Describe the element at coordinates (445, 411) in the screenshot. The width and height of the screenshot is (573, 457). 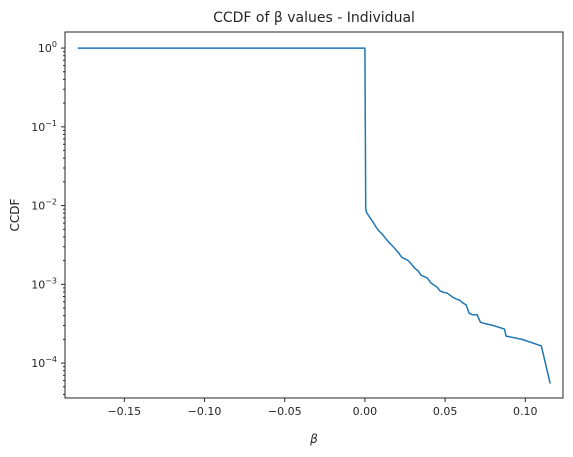
I see `x-tick-label: 0.05` at that location.